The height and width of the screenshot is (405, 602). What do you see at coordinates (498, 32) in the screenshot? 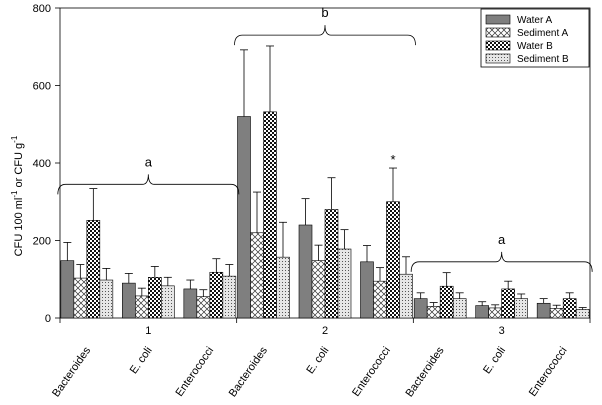
I see `legend-swatch-sediment-a` at bounding box center [498, 32].